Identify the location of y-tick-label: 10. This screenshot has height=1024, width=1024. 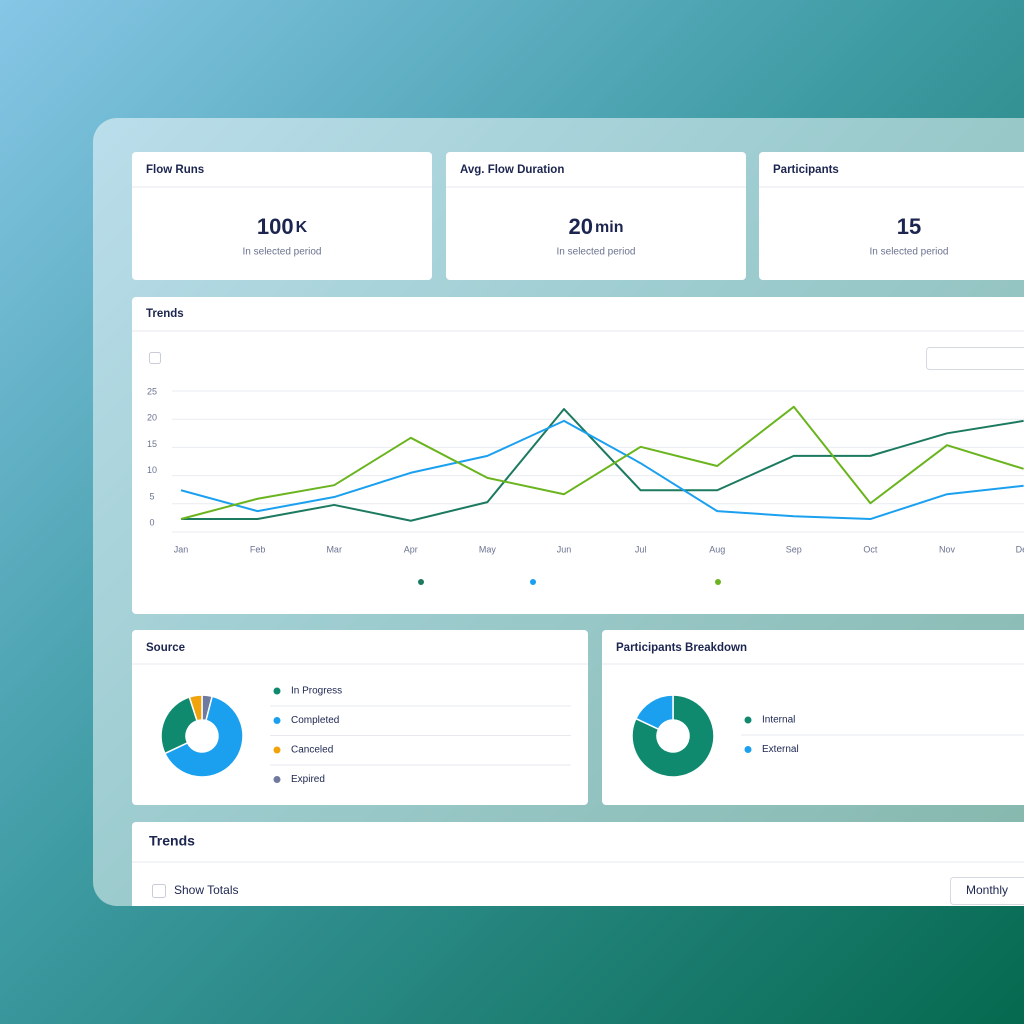
(152, 470).